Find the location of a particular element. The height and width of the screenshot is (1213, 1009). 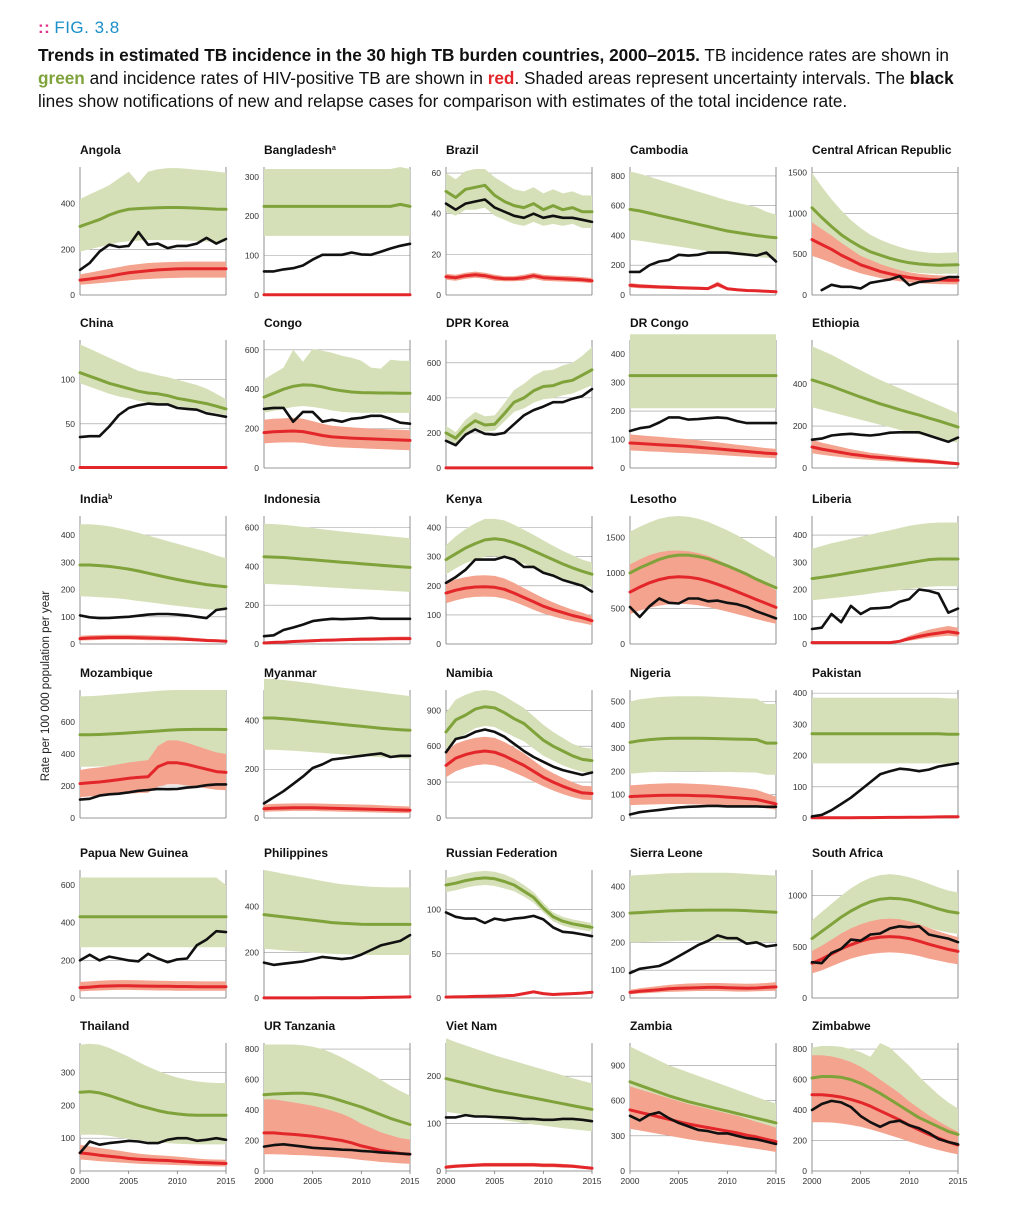

panel-sierra-leone: Sierra Leone 0 100 200 300 400 is located at coordinates (694, 924).